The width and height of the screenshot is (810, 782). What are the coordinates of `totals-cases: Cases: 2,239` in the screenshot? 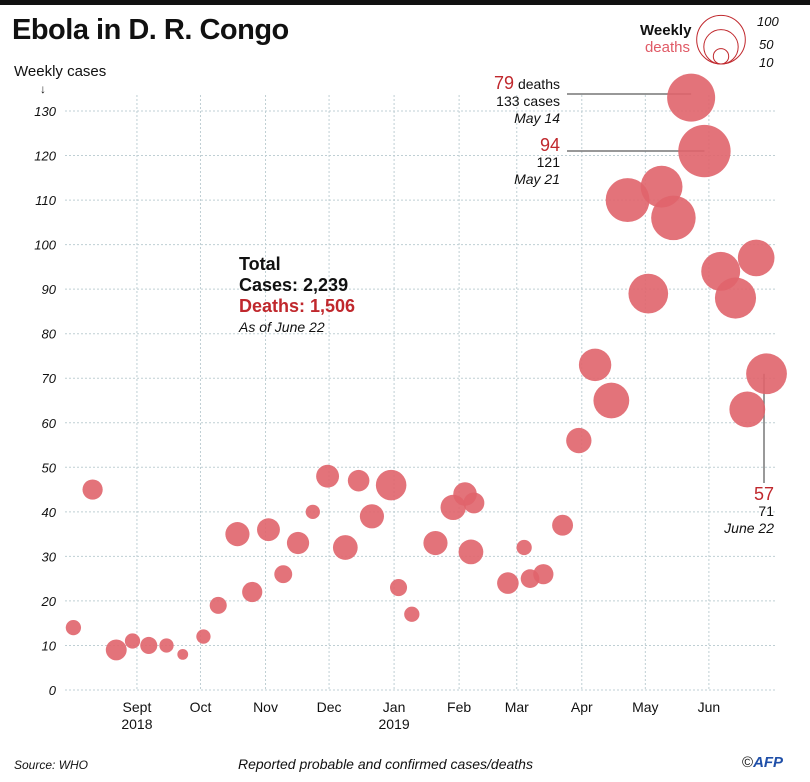 It's located at (294, 285).